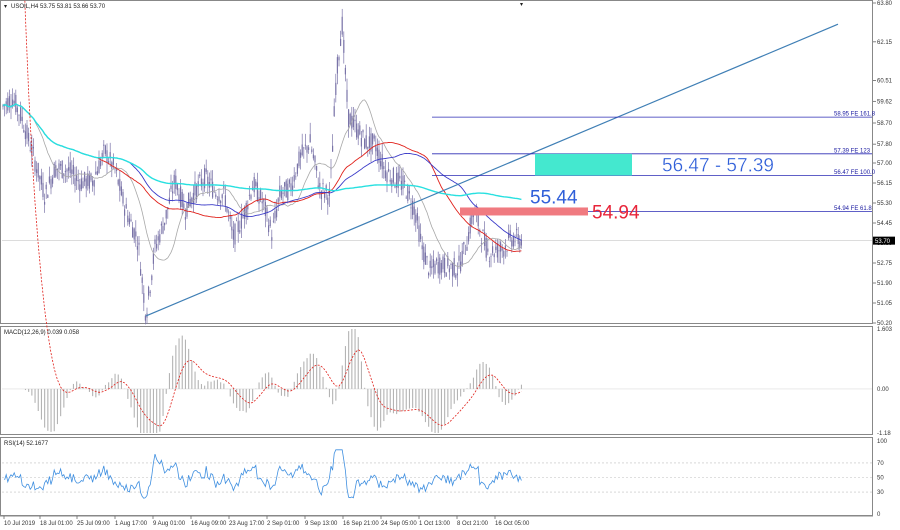 Image resolution: width=900 pixels, height=530 pixels. What do you see at coordinates (852, 151) in the screenshot?
I see `fib-level-label: 57.39 FE 123` at bounding box center [852, 151].